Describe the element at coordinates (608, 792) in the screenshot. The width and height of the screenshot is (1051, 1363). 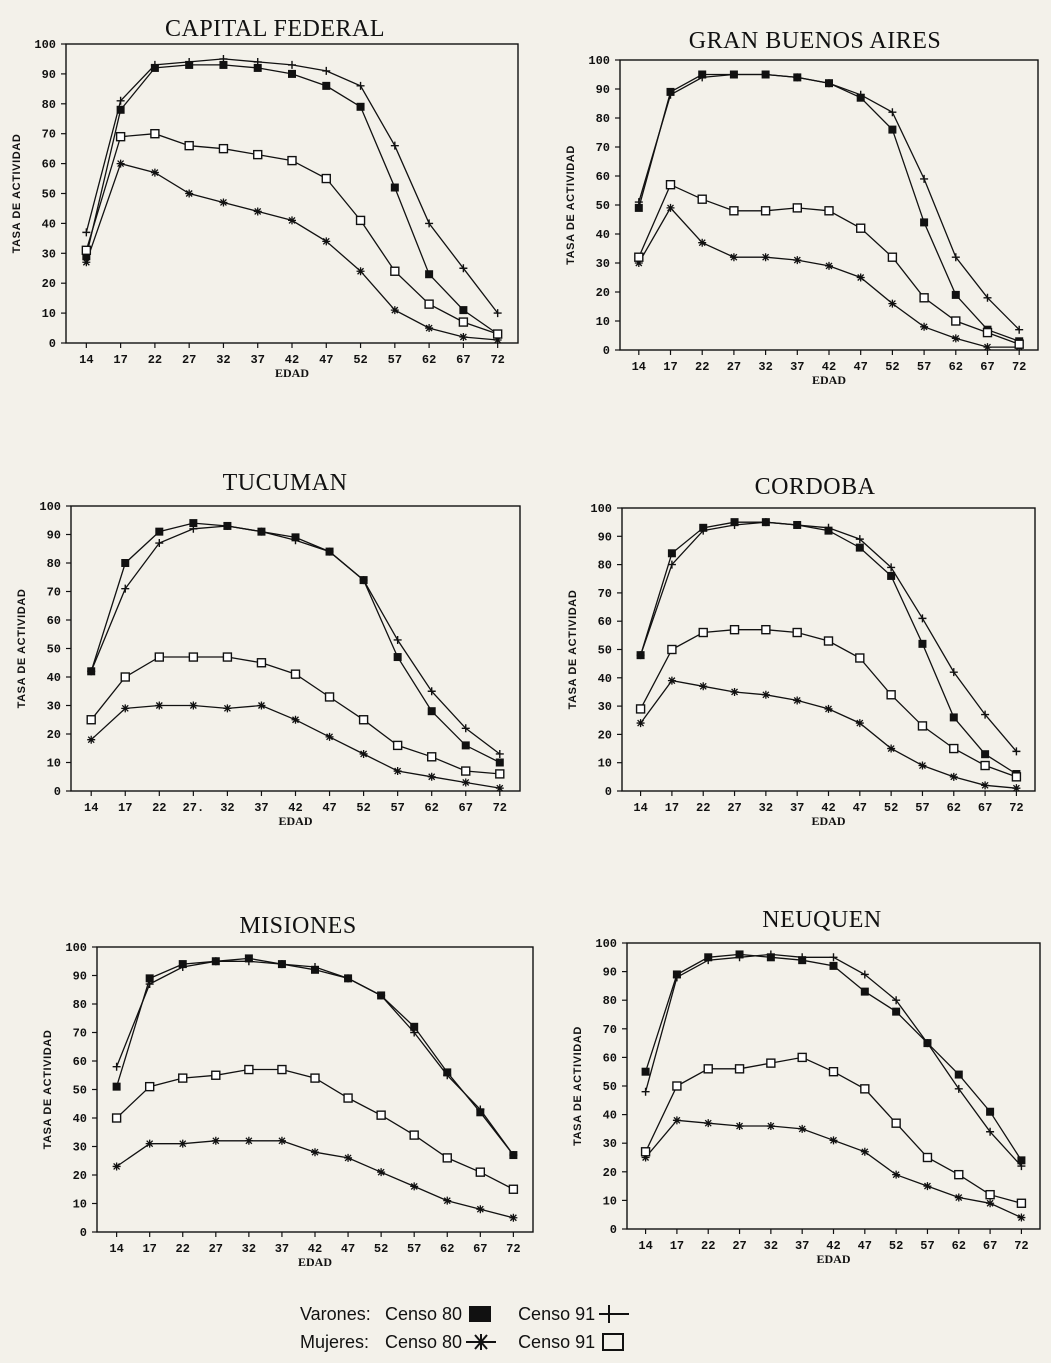
I see `y-tick-label: 0` at that location.